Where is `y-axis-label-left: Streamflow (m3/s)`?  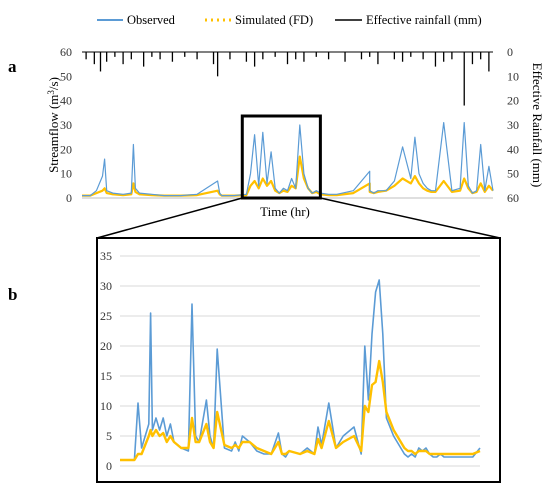 y-axis-label-left: Streamflow (m3/s) is located at coordinates (53, 125).